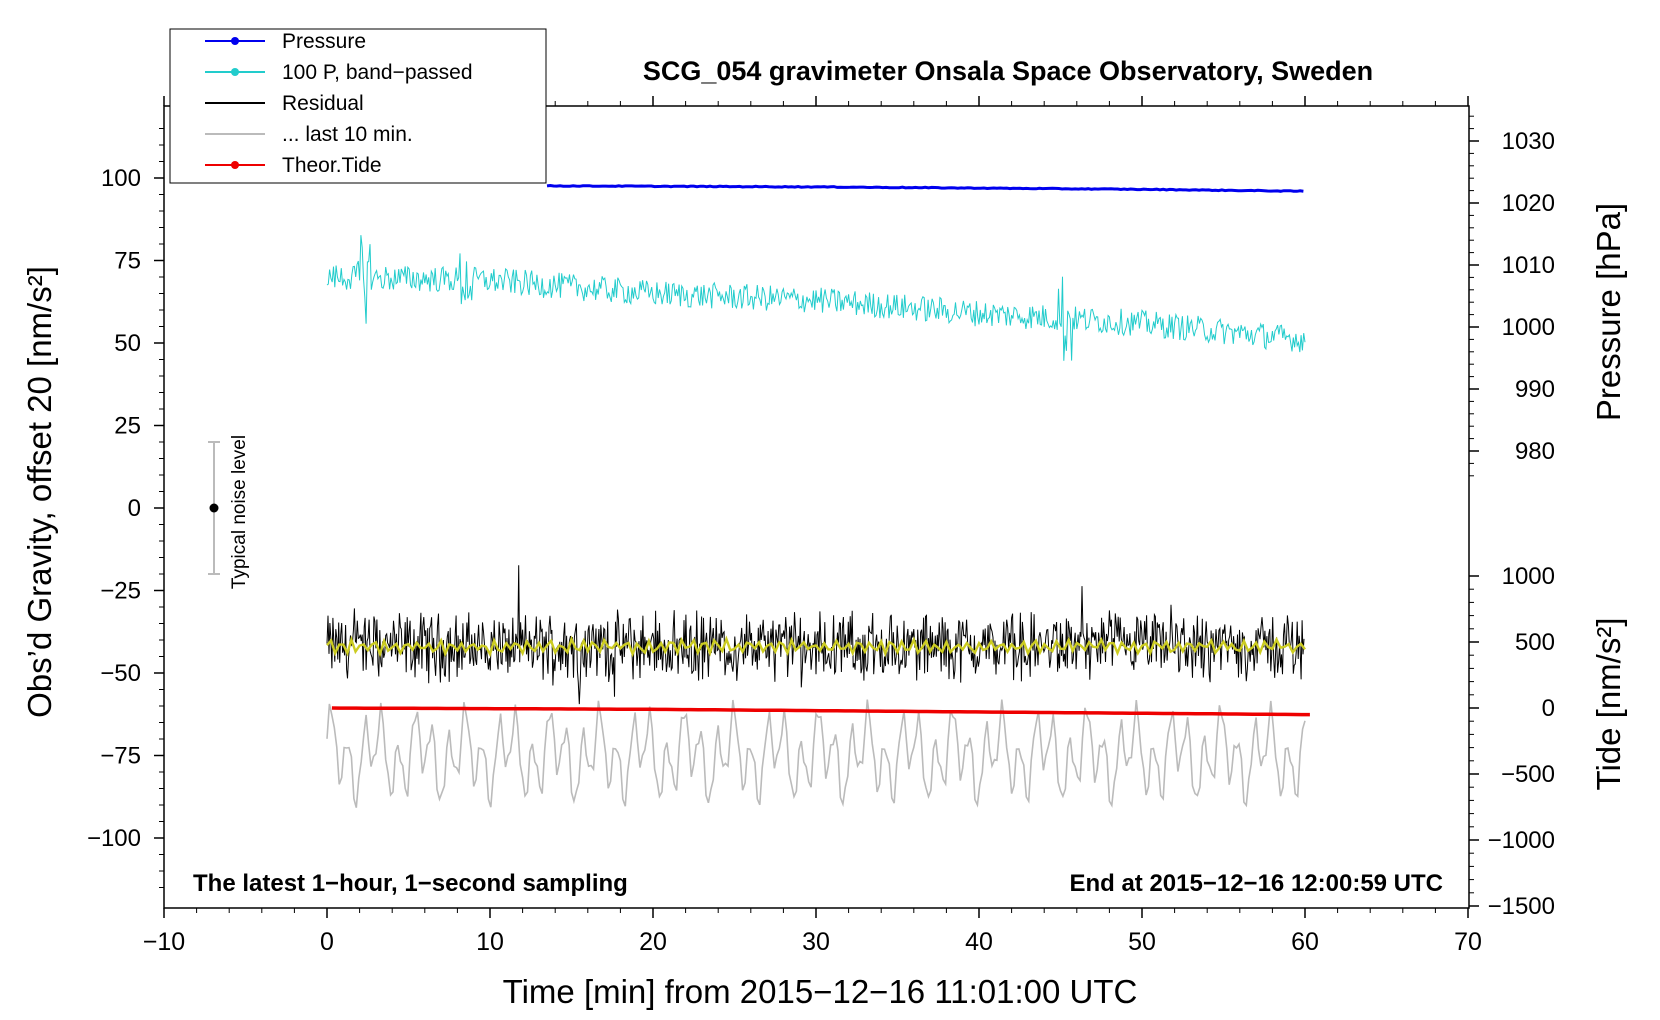 The width and height of the screenshot is (1660, 1020). Describe the element at coordinates (1548, 708) in the screenshot. I see `tide-tick-label: 0` at that location.